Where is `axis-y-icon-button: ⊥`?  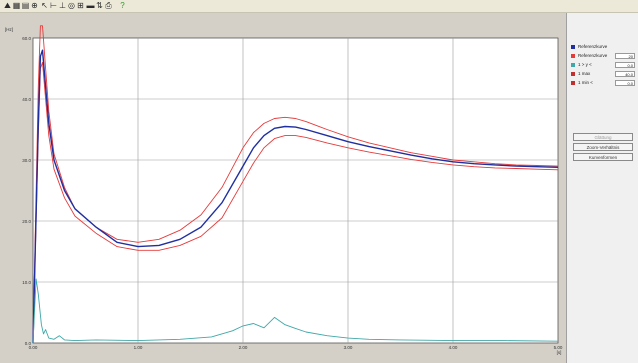 axis-y-icon-button: ⊥ is located at coordinates (62, 5).